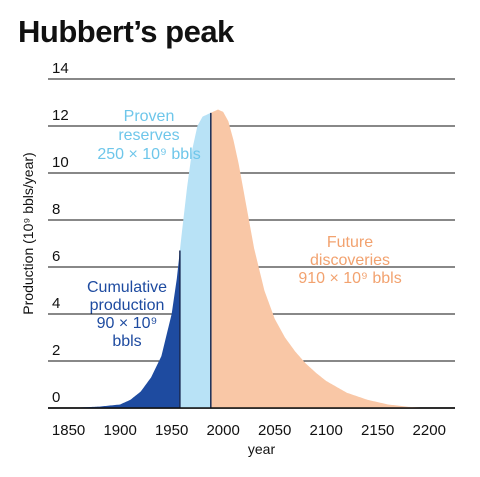 The width and height of the screenshot is (480, 477). I want to click on x-tick-label-1950: 1950, so click(171, 430).